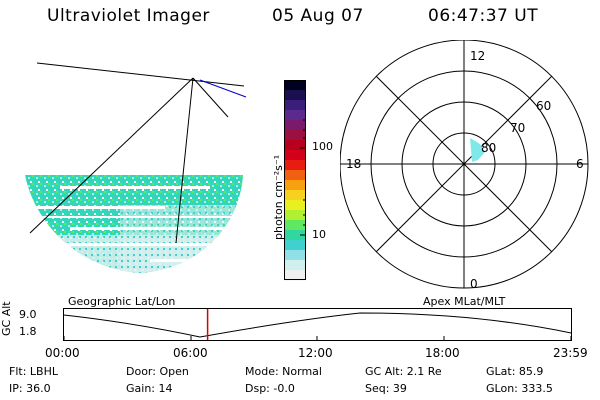  I want to click on uv-emission-image, so click(134, 224).